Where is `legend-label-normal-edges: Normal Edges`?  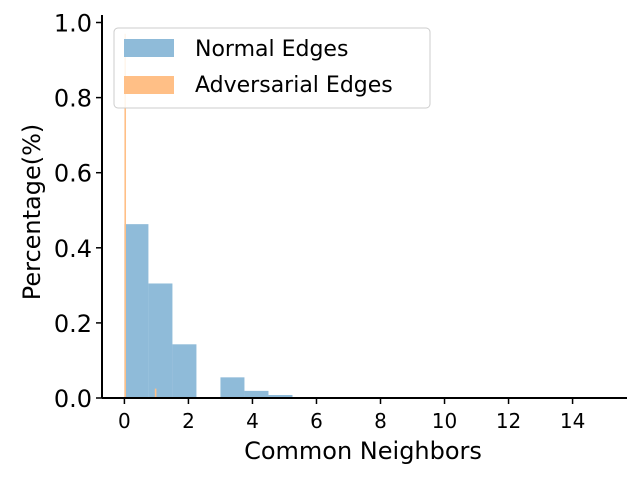 legend-label-normal-edges: Normal Edges is located at coordinates (271, 49).